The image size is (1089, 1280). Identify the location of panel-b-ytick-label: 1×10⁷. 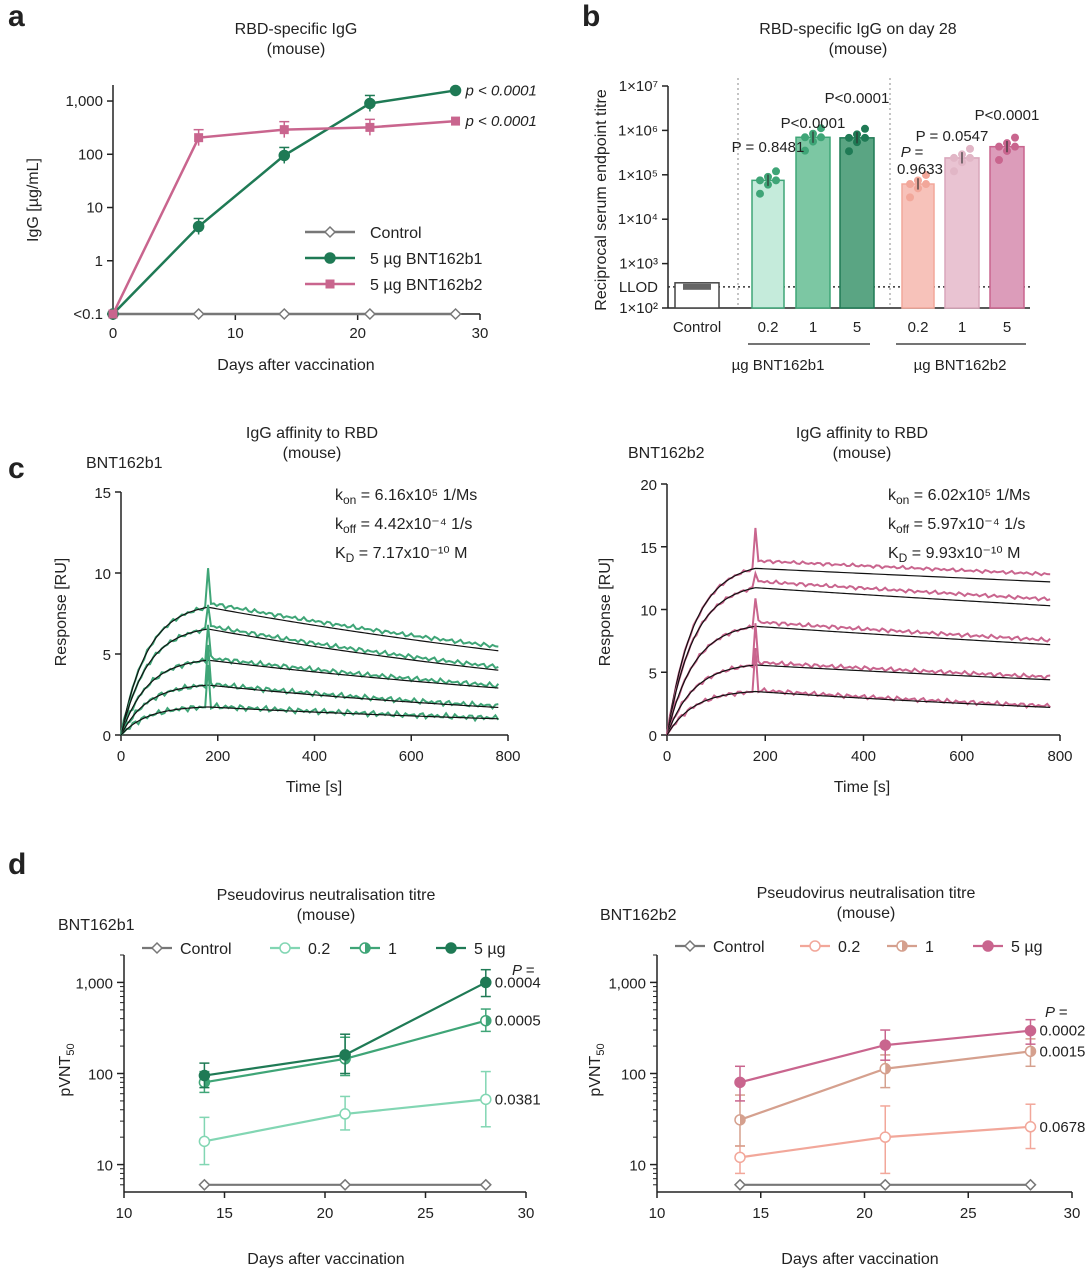
(638, 86).